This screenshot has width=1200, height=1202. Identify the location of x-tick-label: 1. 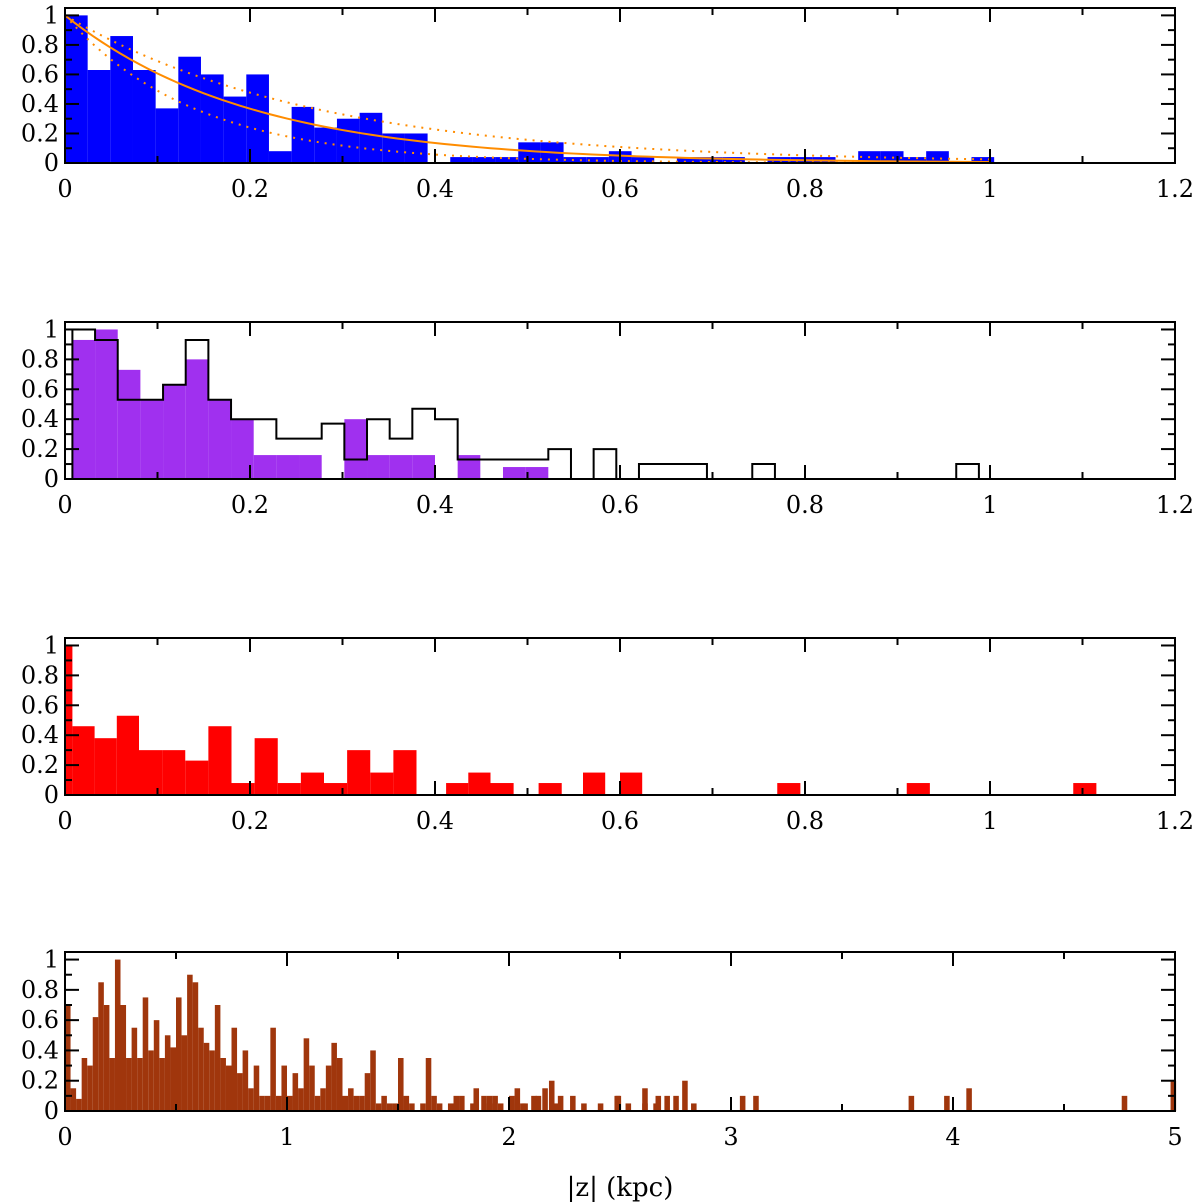
(989, 821).